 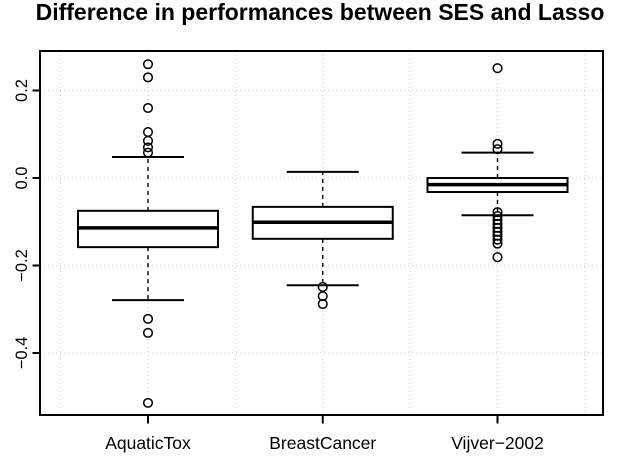 What do you see at coordinates (22, 353) in the screenshot?
I see `y-tick-label: −0.4` at bounding box center [22, 353].